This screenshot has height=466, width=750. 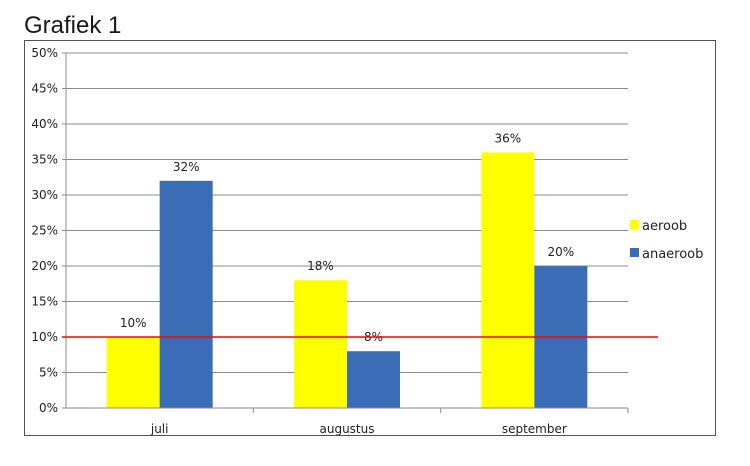 What do you see at coordinates (666, 240) in the screenshot?
I see `legend: aeroob anaeroob` at bounding box center [666, 240].